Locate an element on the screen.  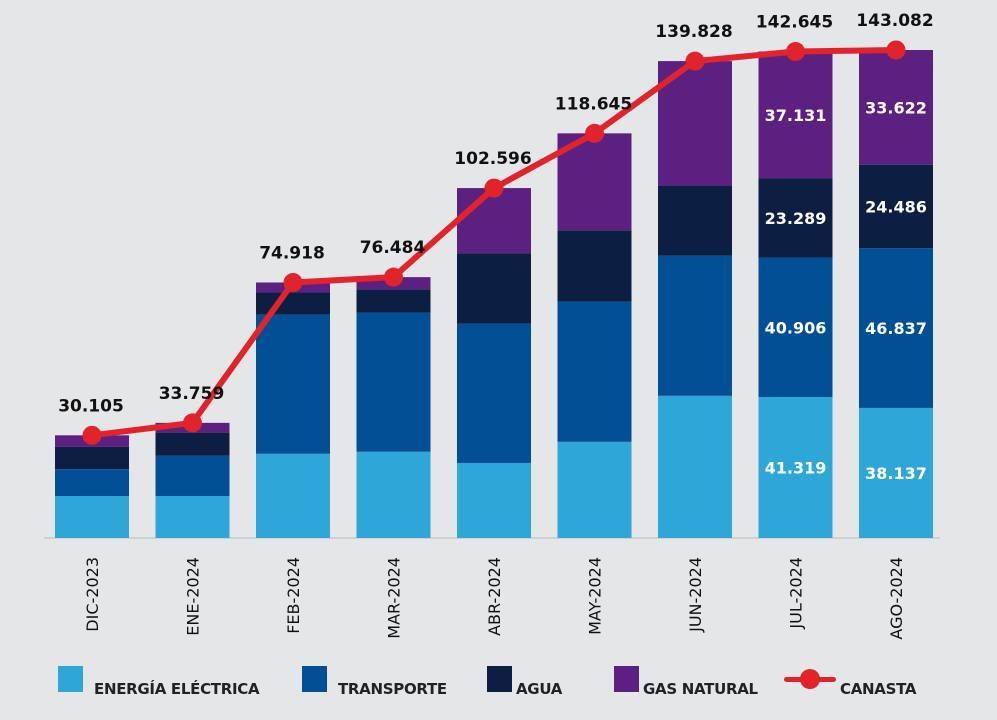
data-label-agua: 23.289 is located at coordinates (796, 218).